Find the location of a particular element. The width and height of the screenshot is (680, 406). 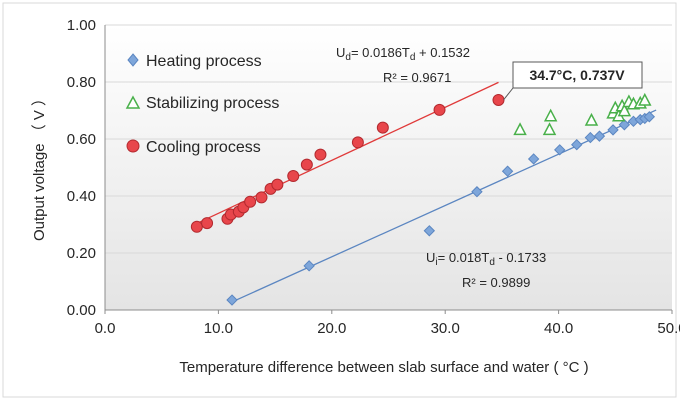

legend-item-cooling: Cooling process is located at coordinates (193, 147).